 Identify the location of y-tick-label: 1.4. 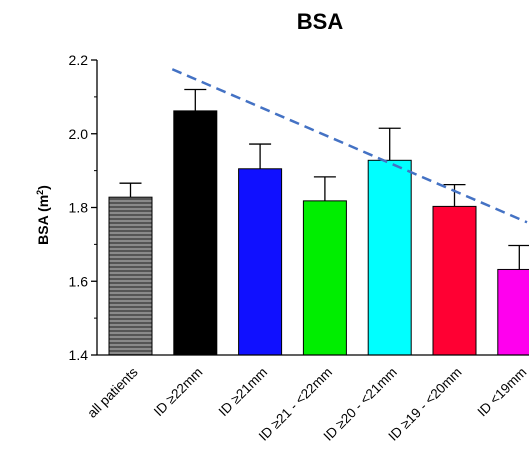
(79, 355).